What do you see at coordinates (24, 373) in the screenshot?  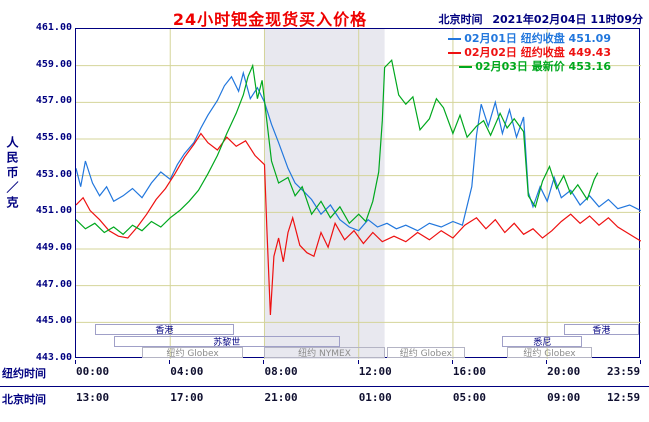 I see `ny-time-row-label: 纽约时间` at bounding box center [24, 373].